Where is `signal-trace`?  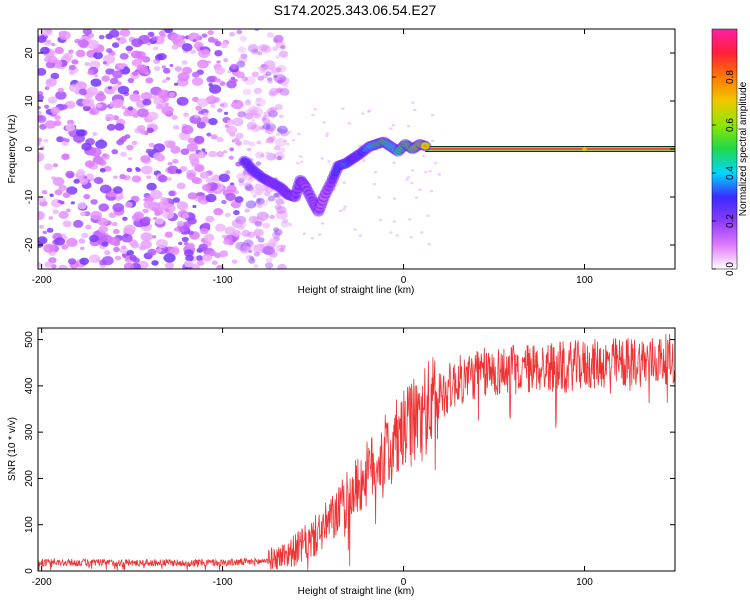 signal-trace is located at coordinates (335, 176).